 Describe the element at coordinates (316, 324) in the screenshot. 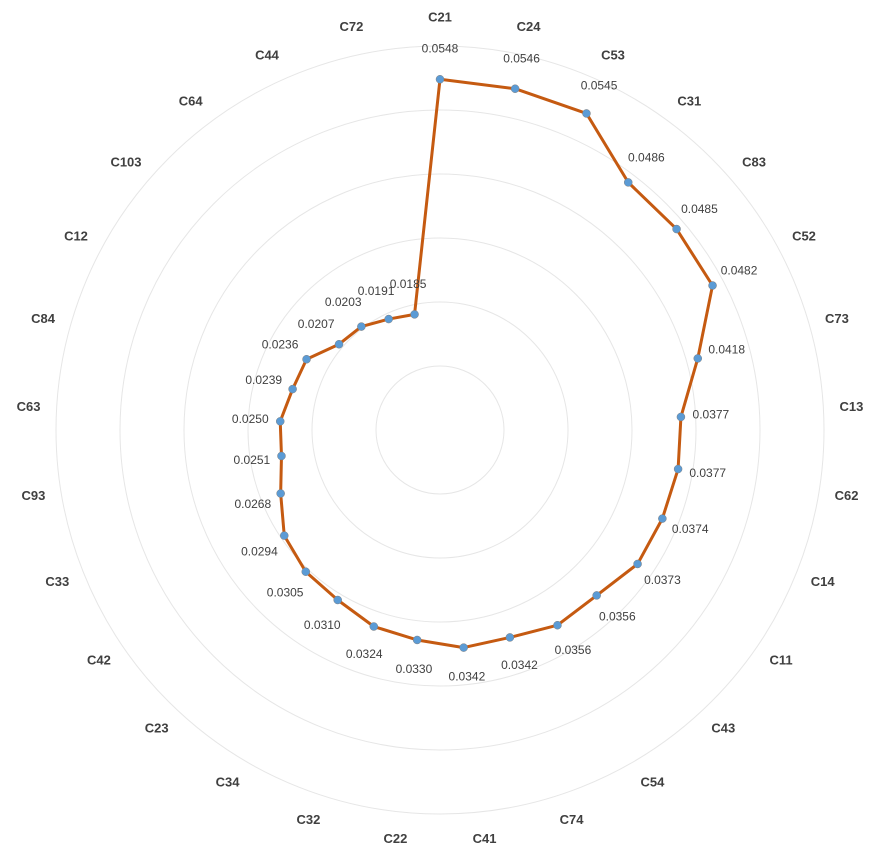

I see `value-label: 0.0207` at that location.